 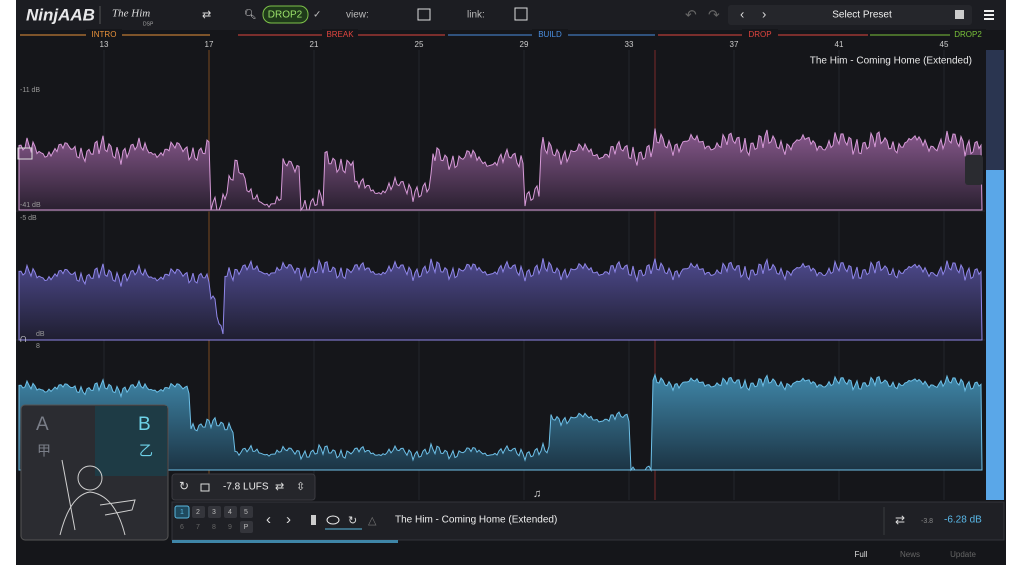 I want to click on headphones-icon: ∩, so click(x=23, y=338).